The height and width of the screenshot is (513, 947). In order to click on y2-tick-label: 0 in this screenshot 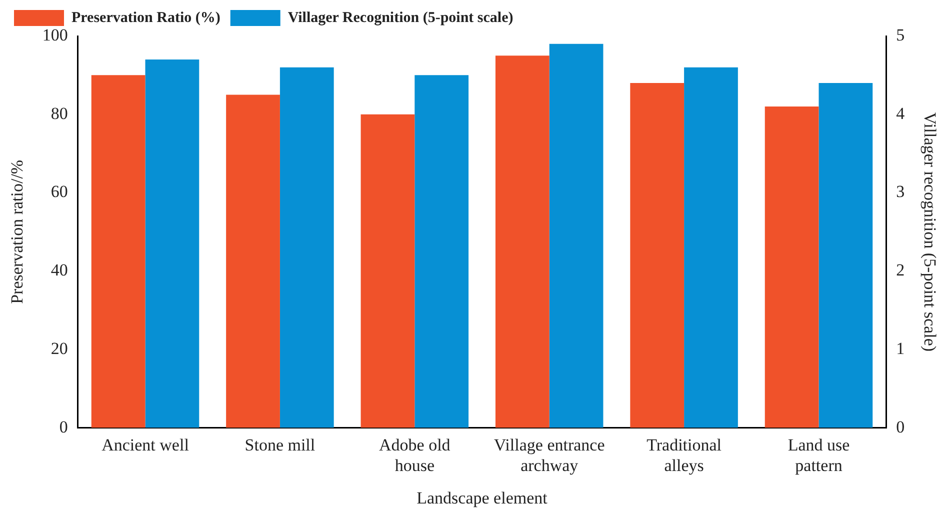, I will do `click(900, 426)`.